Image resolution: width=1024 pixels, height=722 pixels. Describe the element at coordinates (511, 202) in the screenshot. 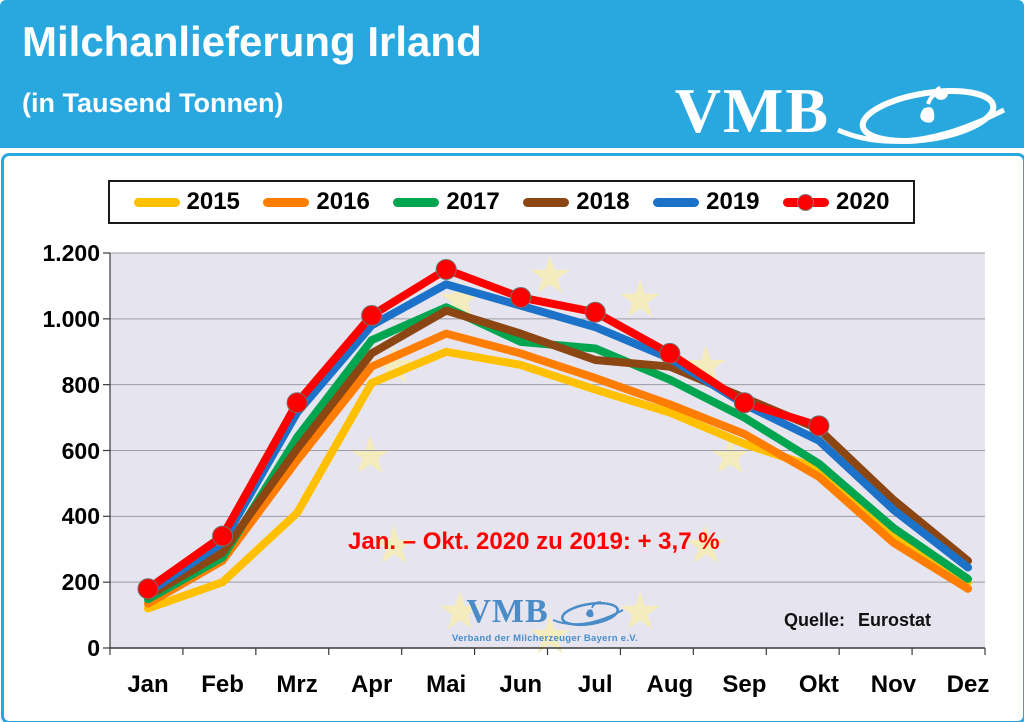

I see `chart-legend: 2015 2016 2017 2018 2019 2020` at that location.